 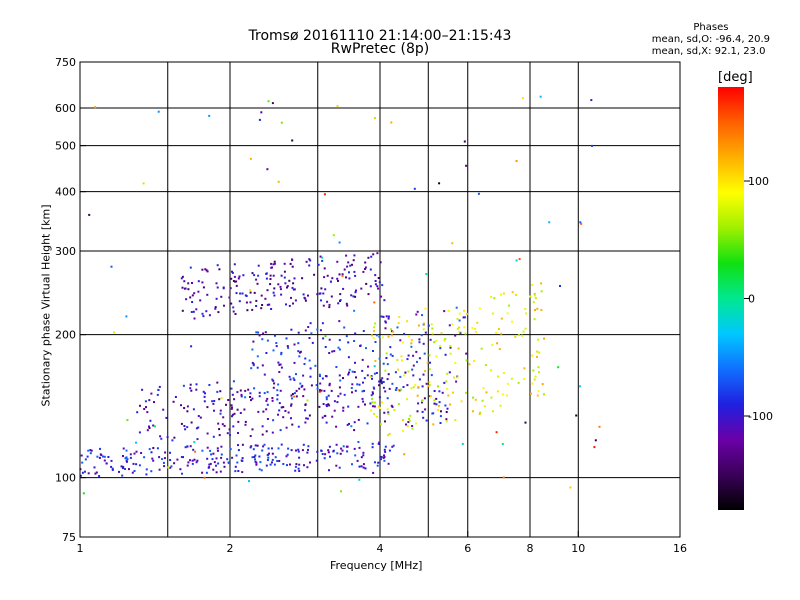 What do you see at coordinates (69, 537) in the screenshot?
I see `y-tick-label: 75` at bounding box center [69, 537].